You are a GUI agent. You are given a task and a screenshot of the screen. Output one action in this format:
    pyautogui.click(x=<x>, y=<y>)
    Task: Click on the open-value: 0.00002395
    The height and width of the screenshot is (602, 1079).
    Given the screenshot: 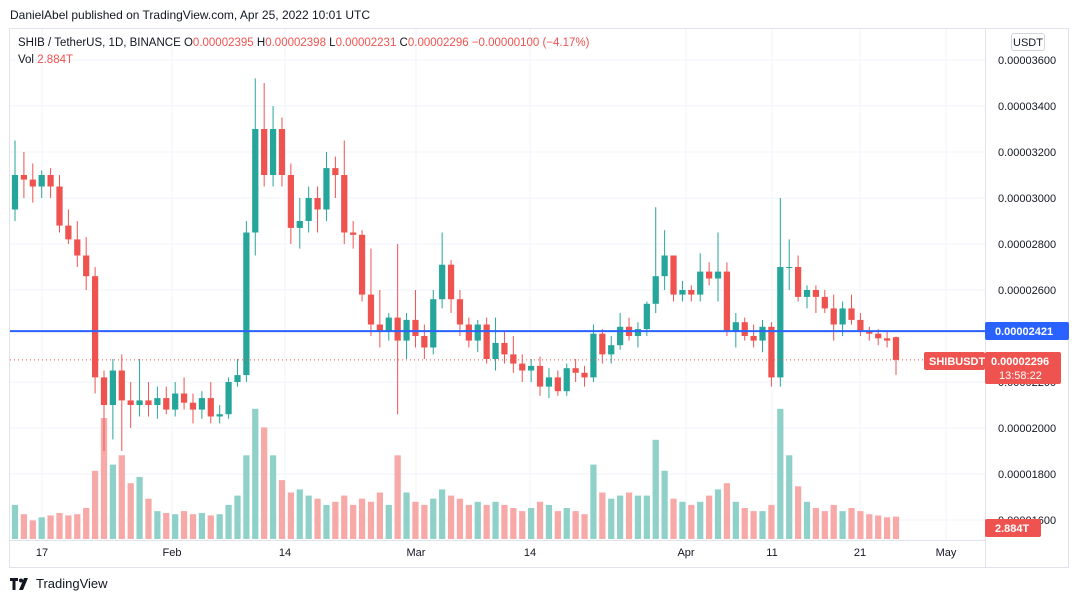 What is the action you would take?
    pyautogui.click(x=223, y=43)
    